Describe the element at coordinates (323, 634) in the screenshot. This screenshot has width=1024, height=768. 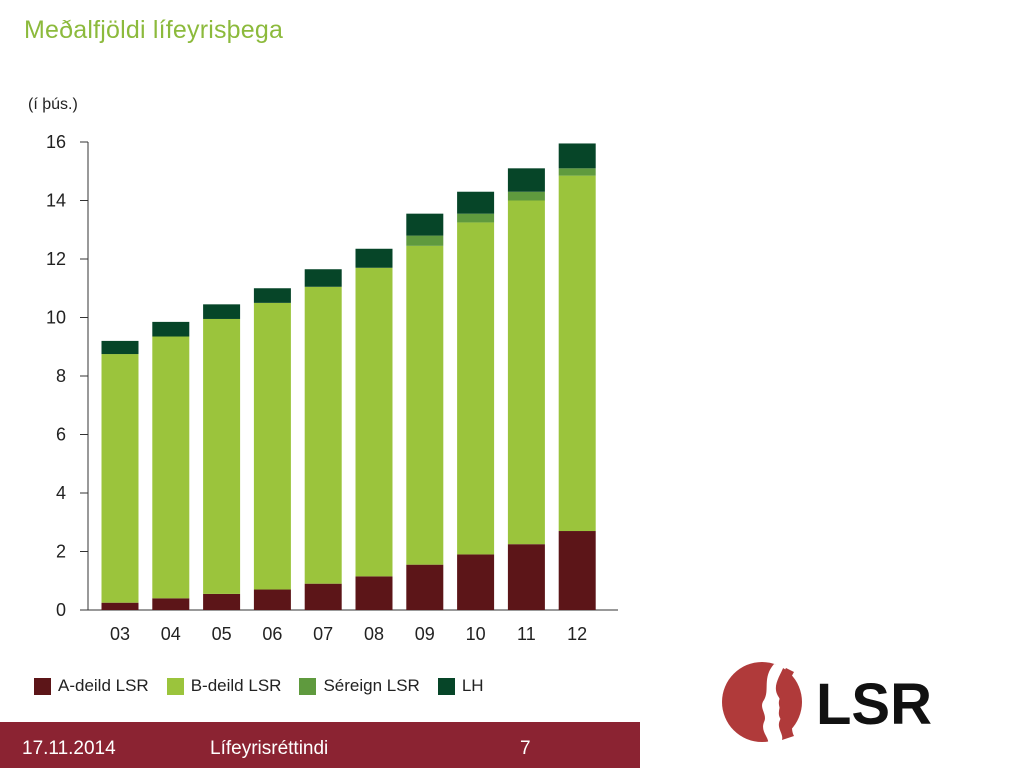
I see `x-tick-label: 07` at that location.